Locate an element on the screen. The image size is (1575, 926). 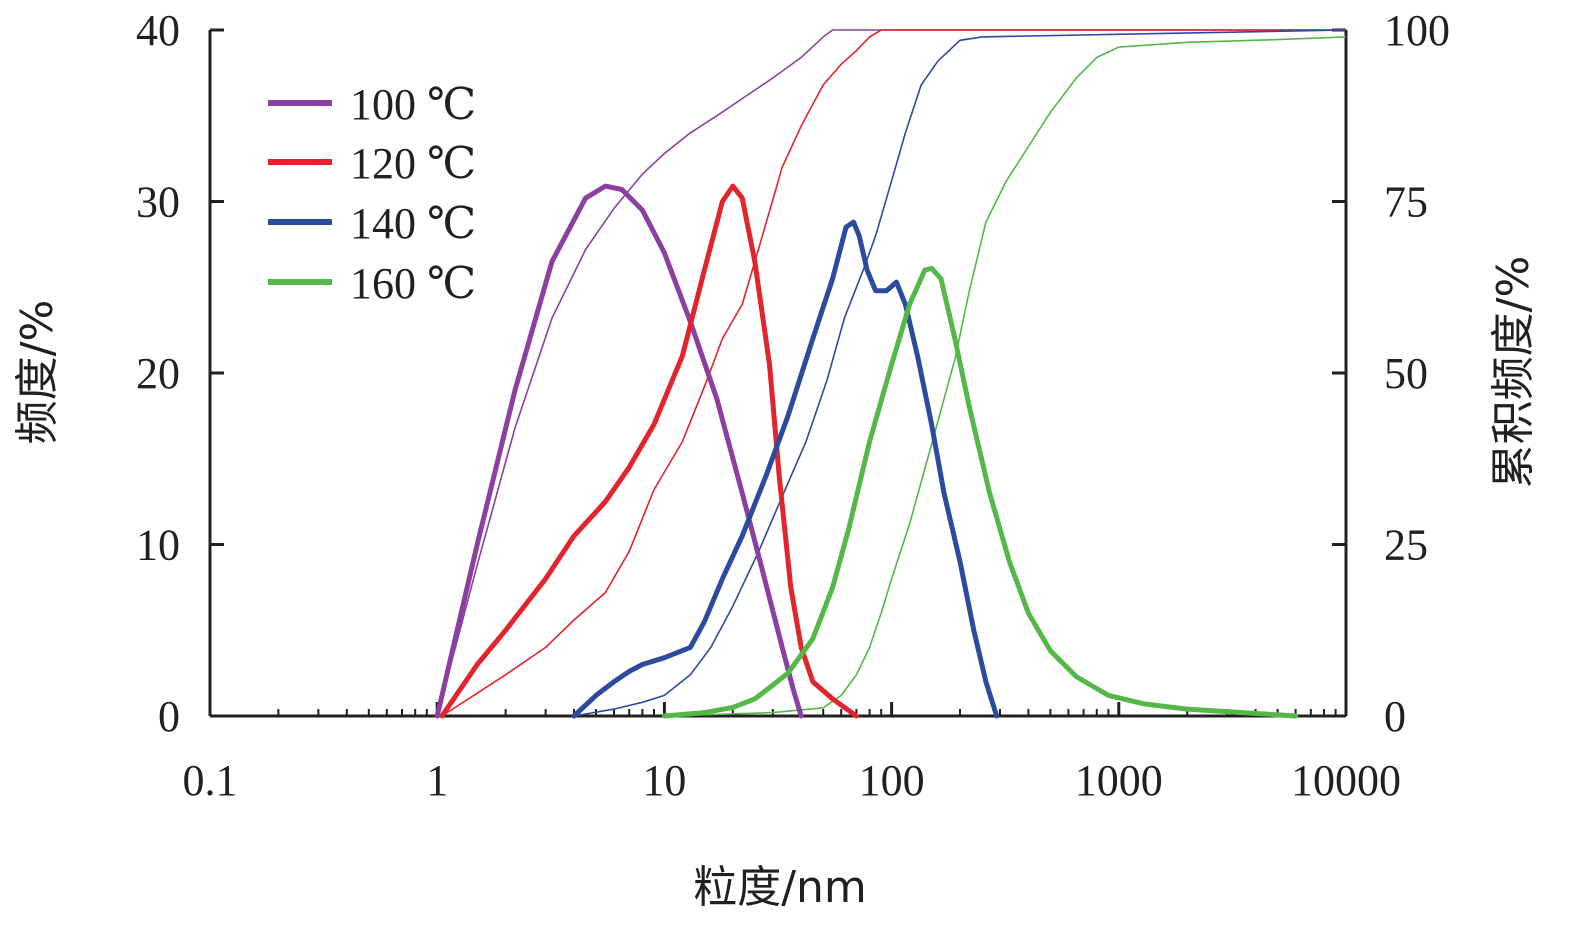
y-axis-title-left: 频度/% is located at coordinates (37, 372).